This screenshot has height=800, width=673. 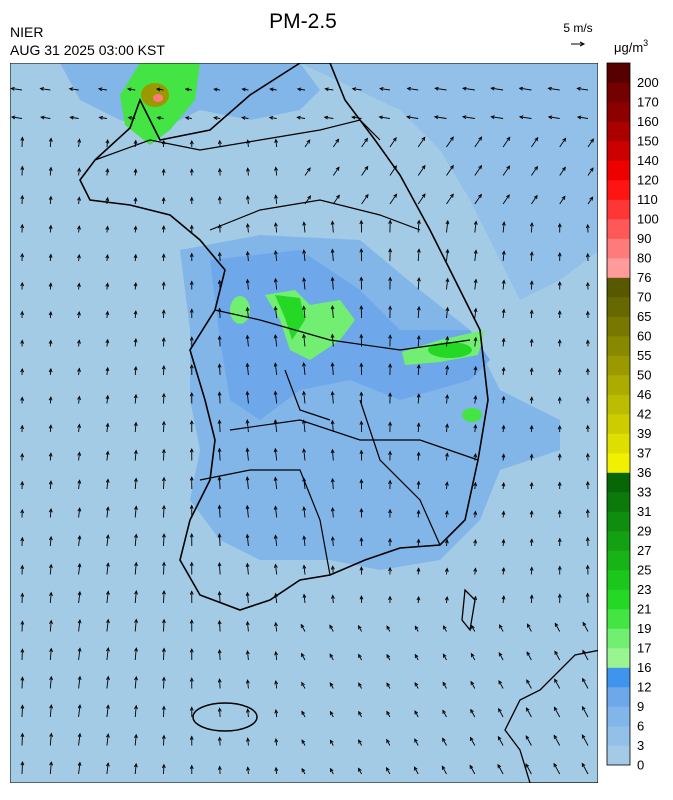 I want to click on colorbar-label: 120, so click(x=648, y=180).